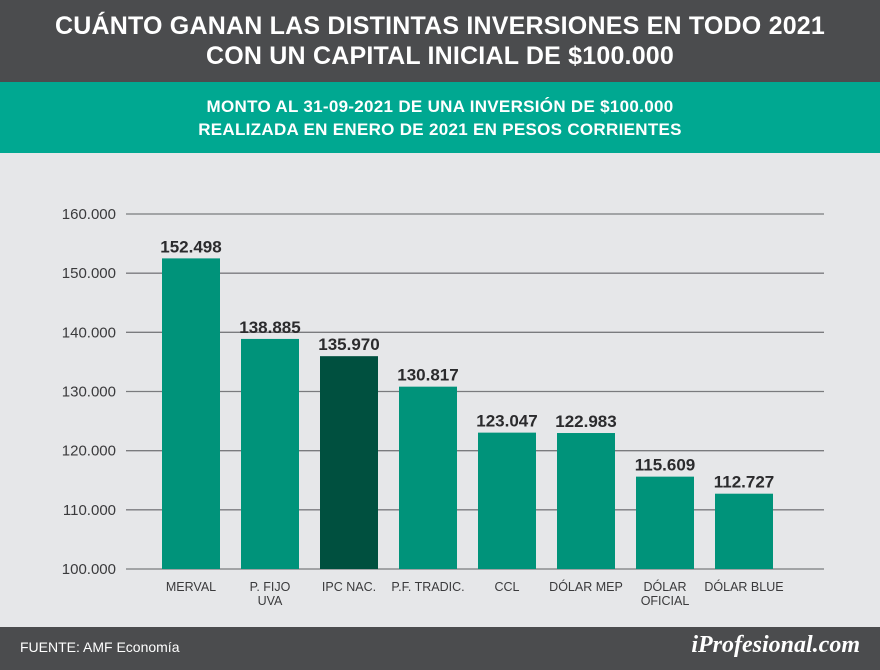 The width and height of the screenshot is (880, 670). What do you see at coordinates (269, 327) in the screenshot?
I see `data-label: 138.885` at bounding box center [269, 327].